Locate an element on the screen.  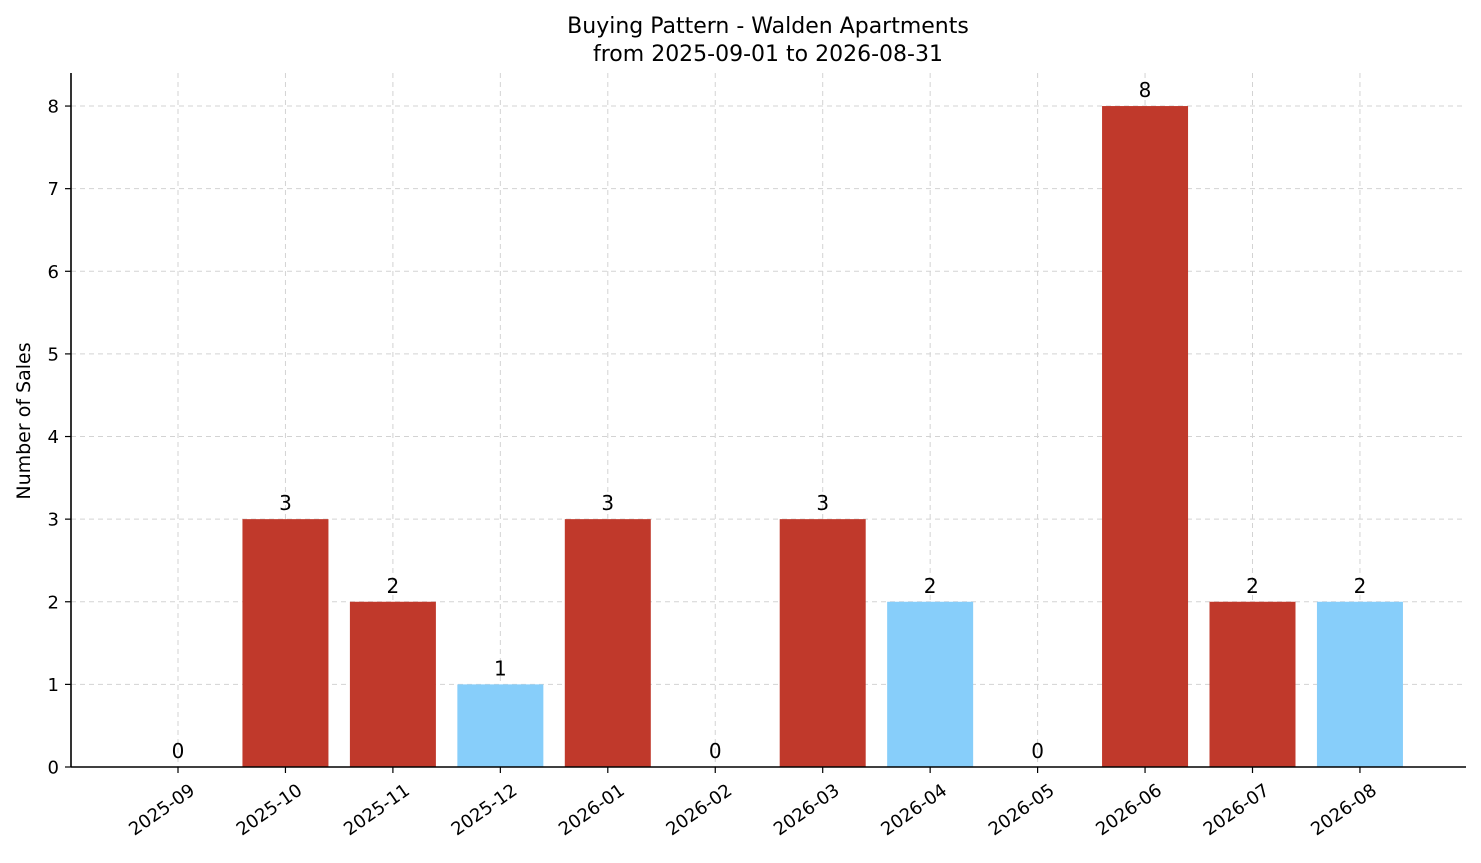
x-tick-label: 2026-01 is located at coordinates (592, 810).